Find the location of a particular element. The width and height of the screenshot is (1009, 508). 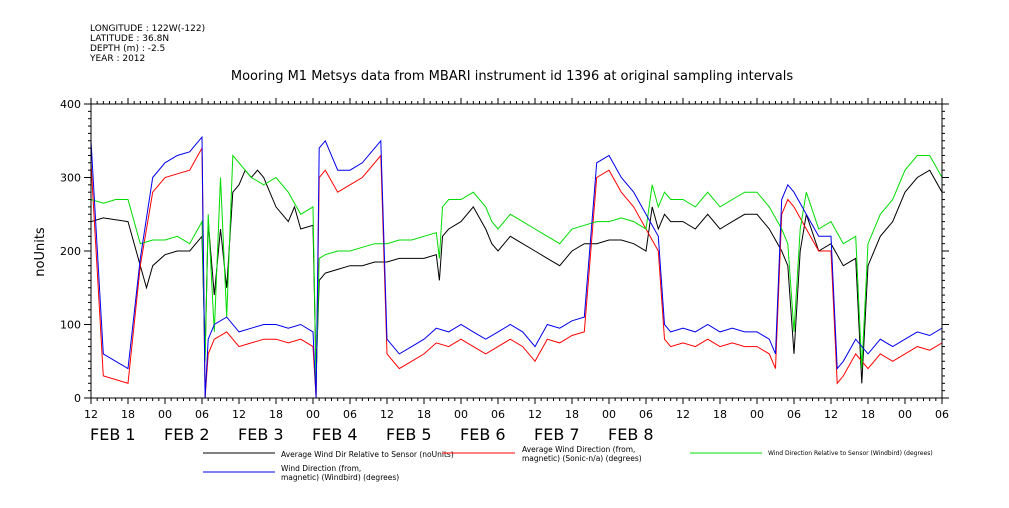

legend-label: magnetic) (Windbird) (degrees) is located at coordinates (340, 477).